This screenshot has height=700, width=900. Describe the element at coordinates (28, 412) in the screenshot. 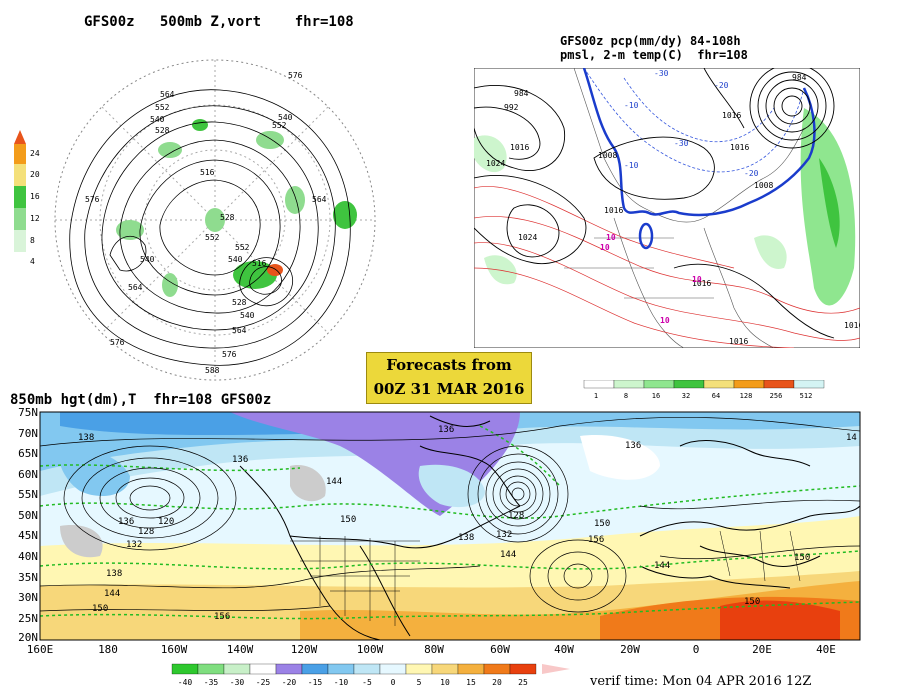

I see `lat-label: 75N` at that location.